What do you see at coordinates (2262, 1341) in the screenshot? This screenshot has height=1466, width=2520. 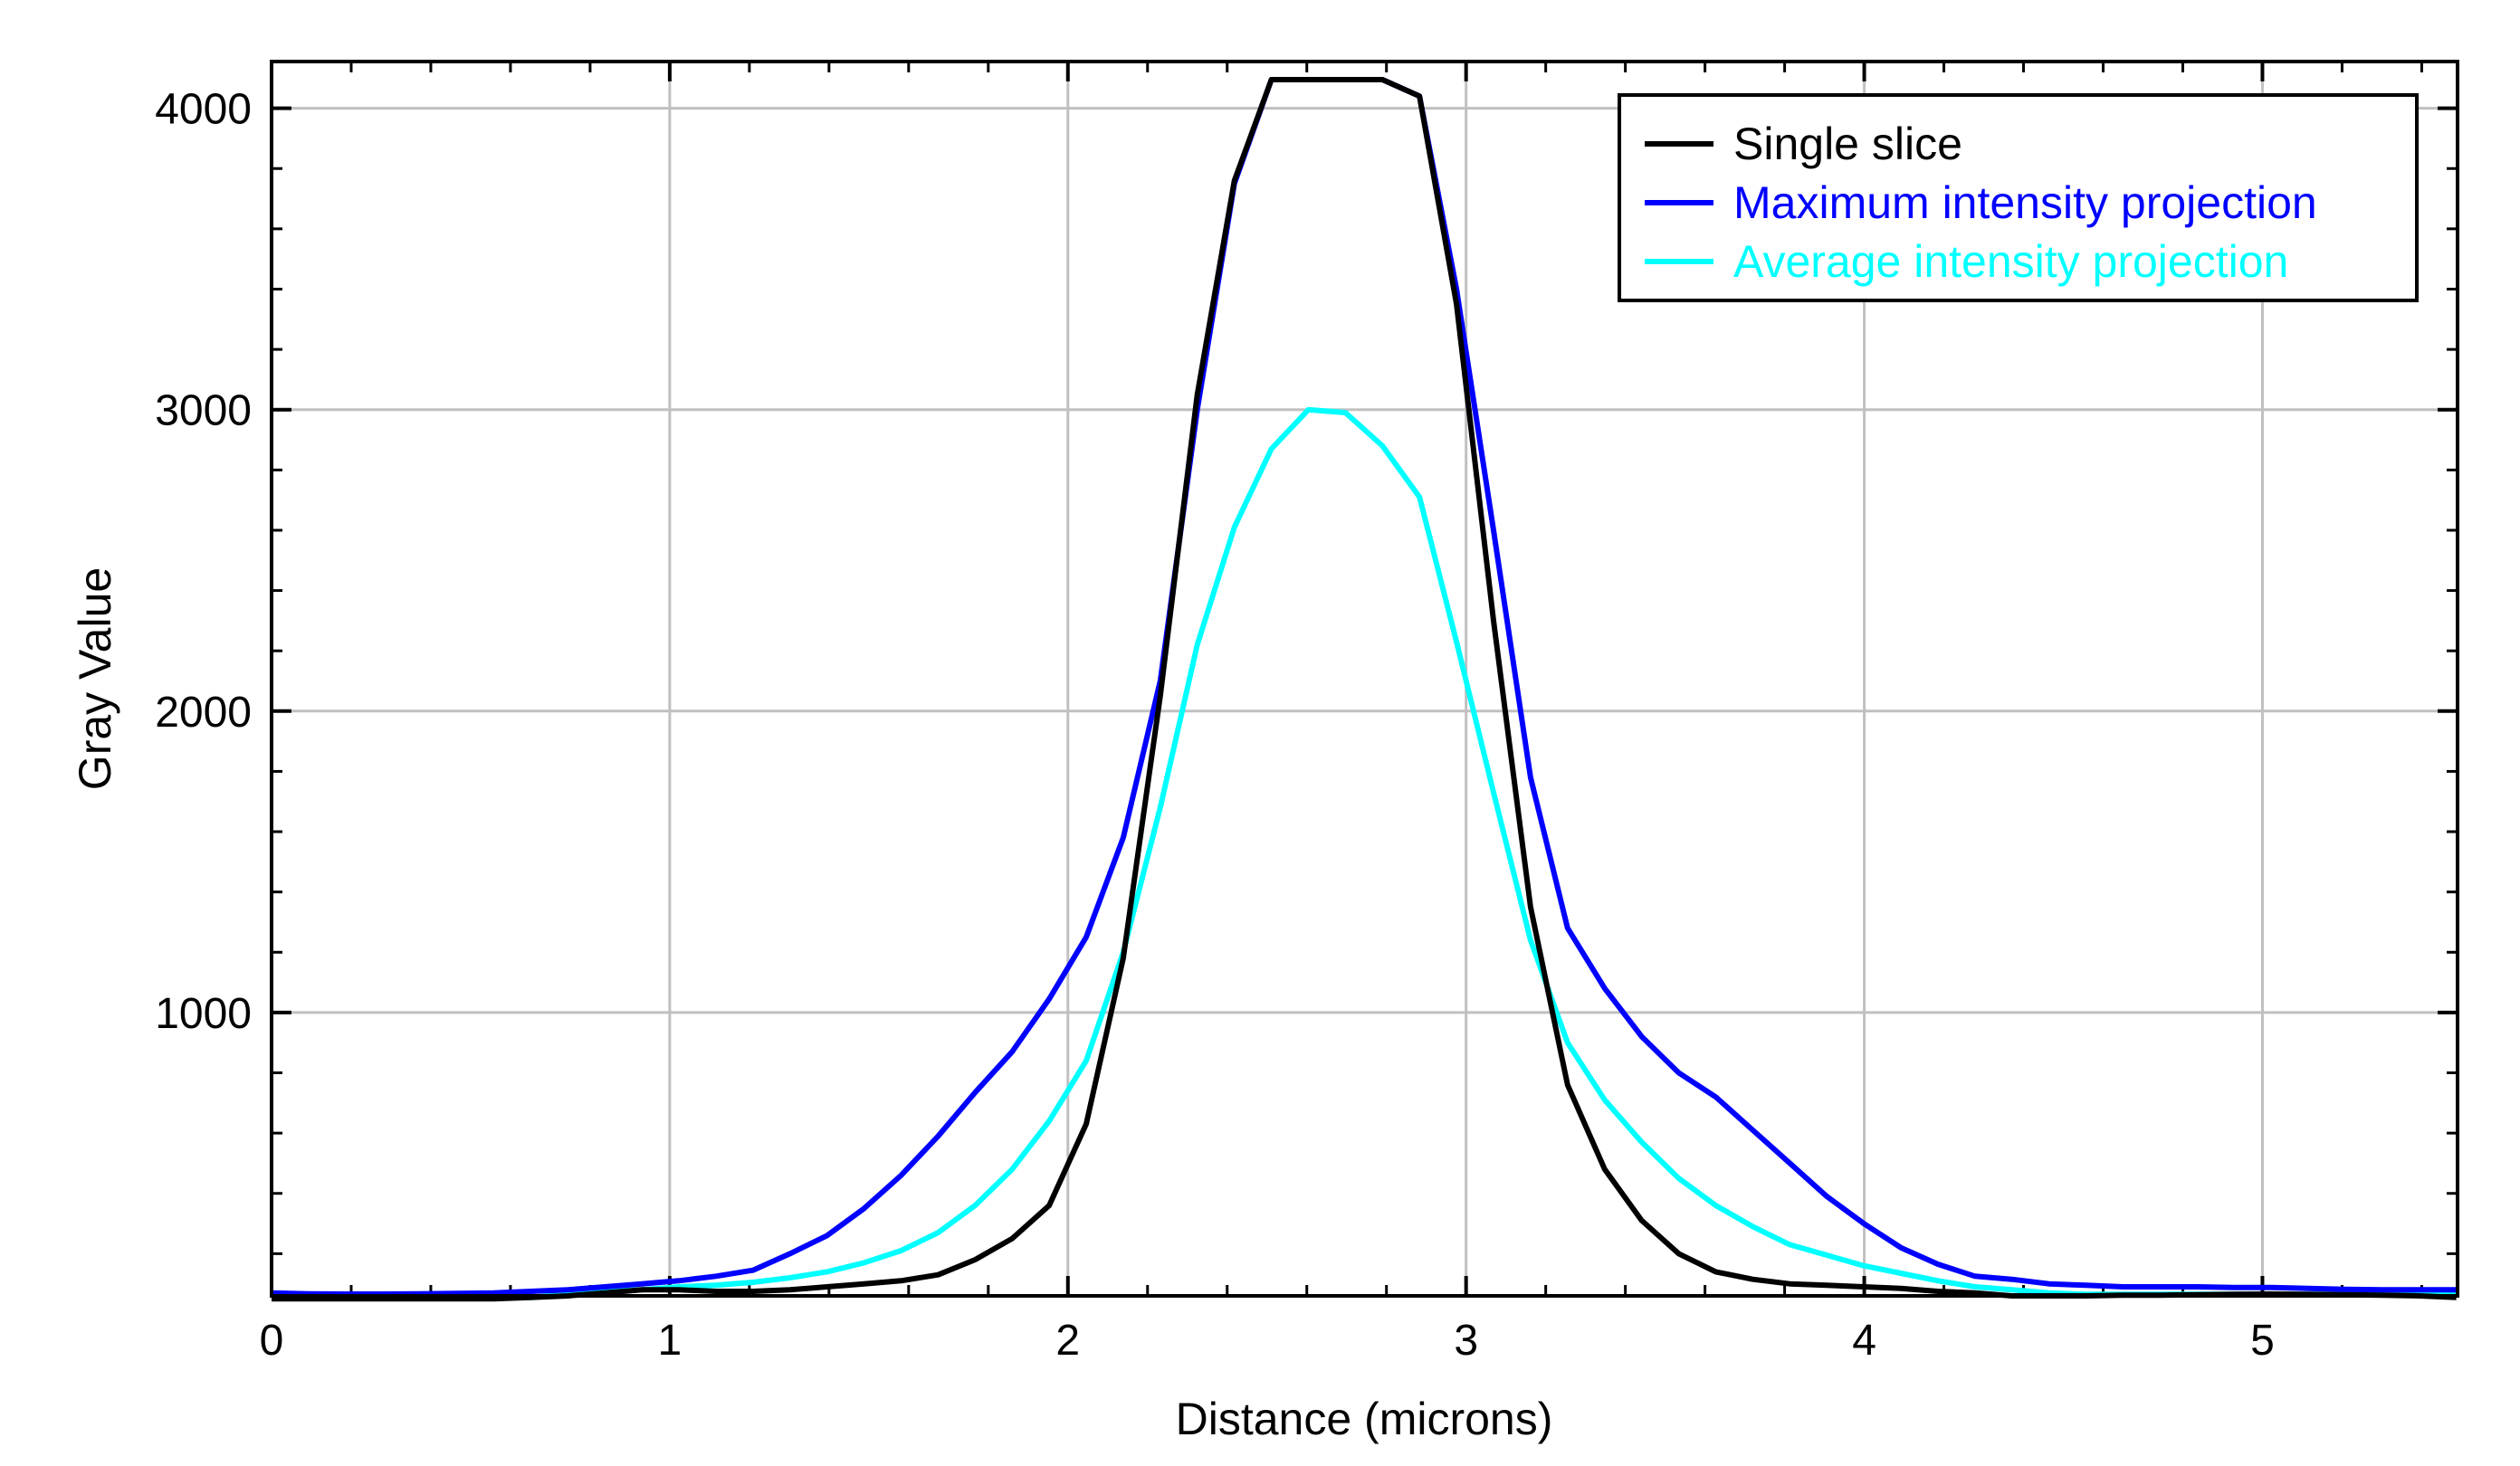 I see `x-tick-label: 5` at bounding box center [2262, 1341].